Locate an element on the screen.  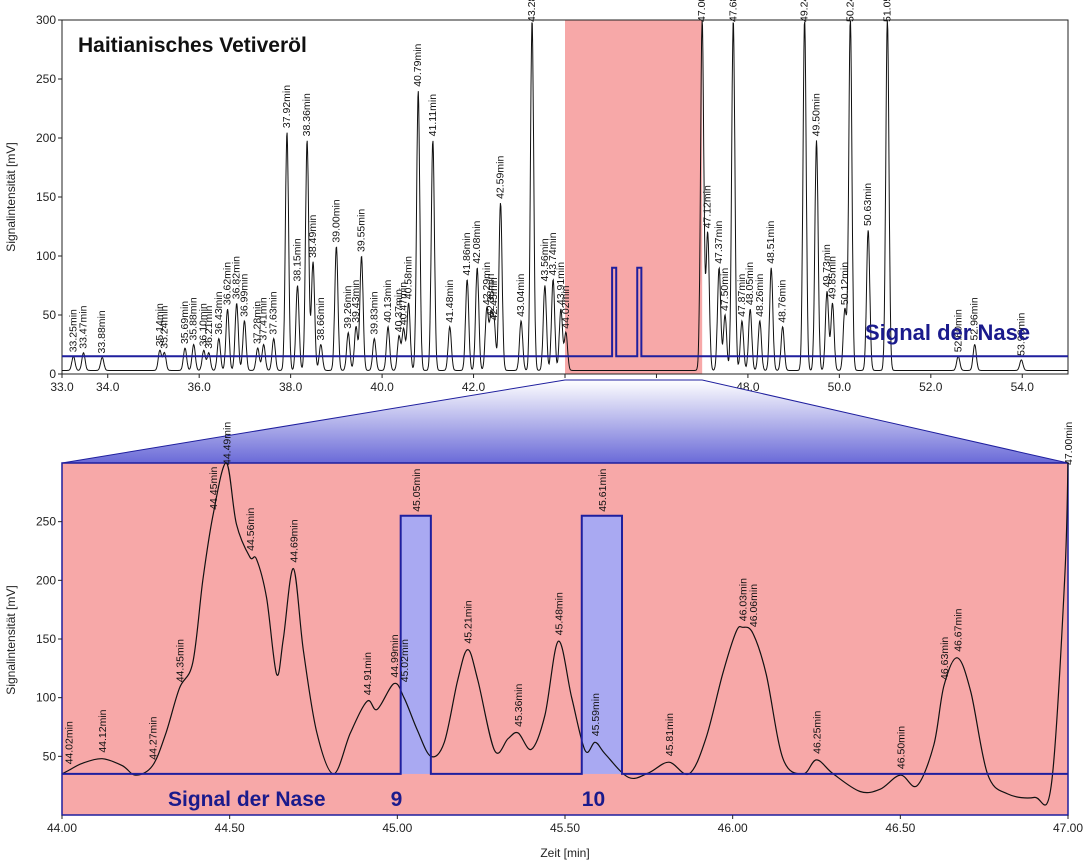
top-peak-label: 38.15min is located at coordinates (297, 259).